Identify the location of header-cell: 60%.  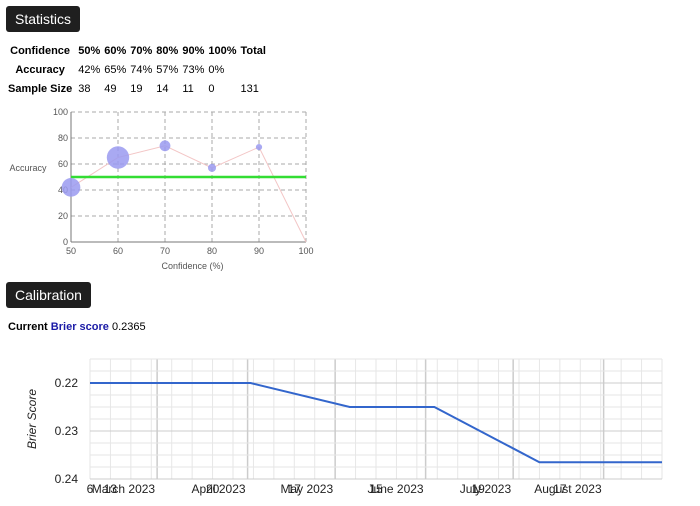
(115, 51).